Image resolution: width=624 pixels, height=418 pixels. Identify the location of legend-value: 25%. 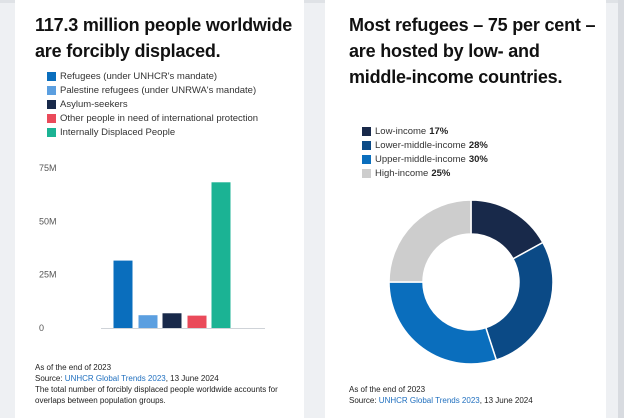
(441, 173).